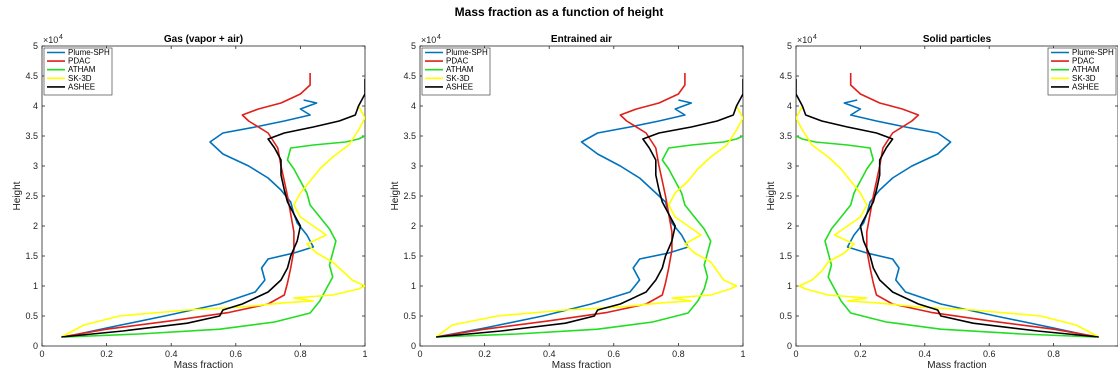 The width and height of the screenshot is (1118, 378). I want to click on panel-title: Entrained air, so click(581, 39).